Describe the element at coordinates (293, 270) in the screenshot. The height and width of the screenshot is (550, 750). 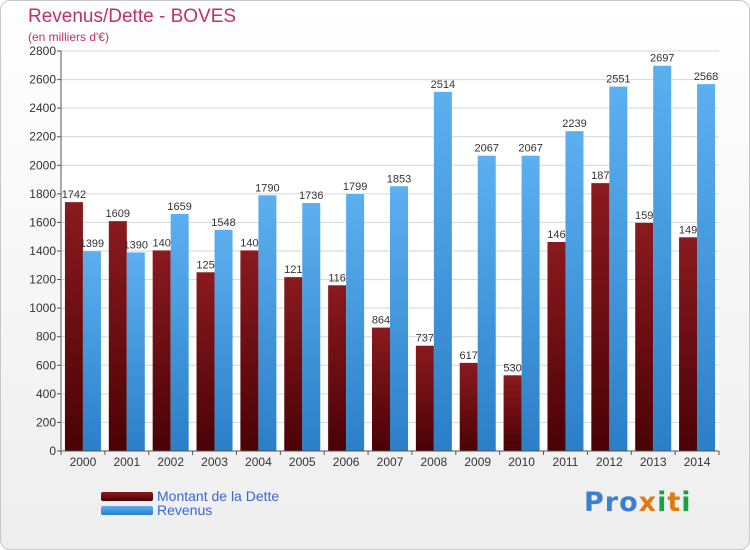
I see `data-label-debt: 121` at that location.